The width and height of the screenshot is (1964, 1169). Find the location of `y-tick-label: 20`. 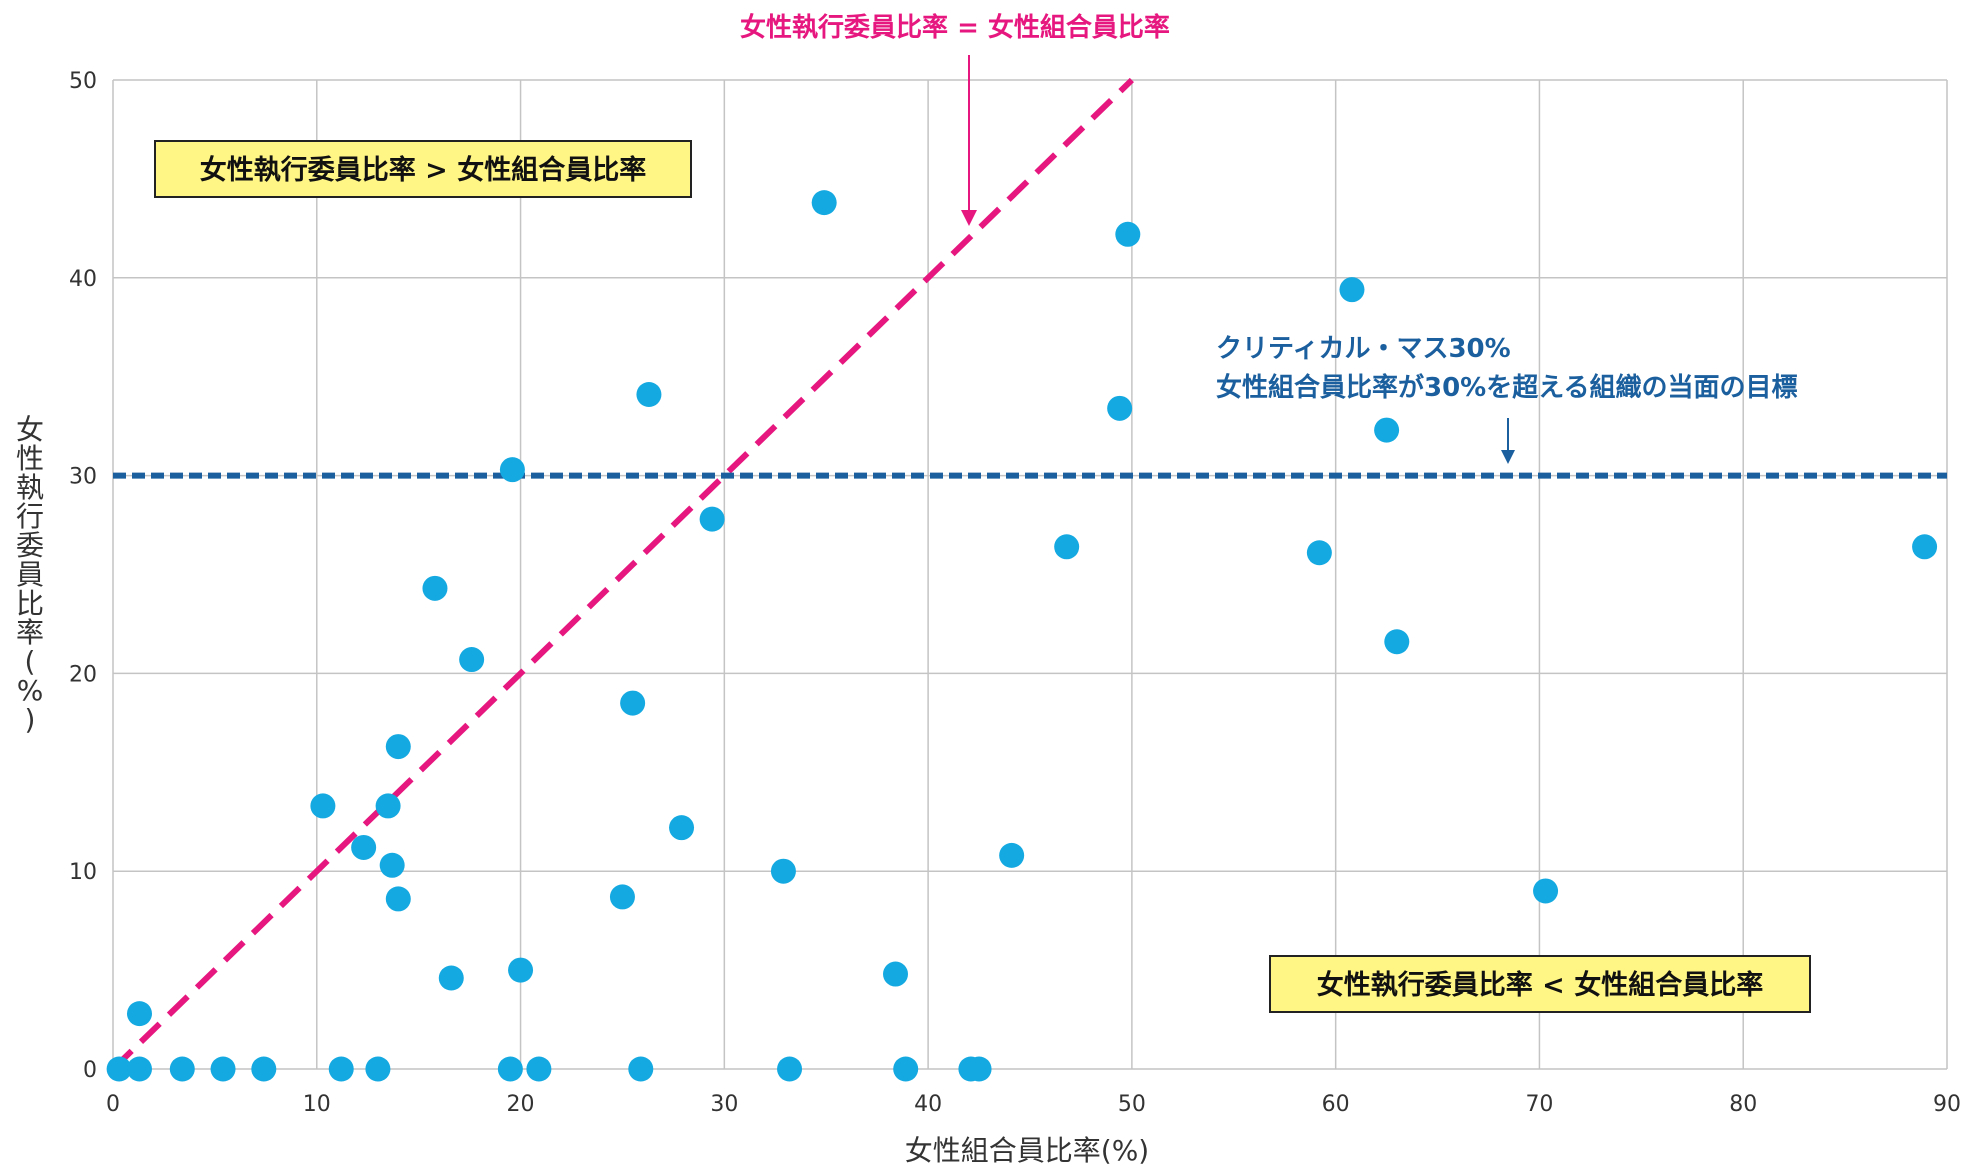

y-tick-label: 20 is located at coordinates (83, 674).